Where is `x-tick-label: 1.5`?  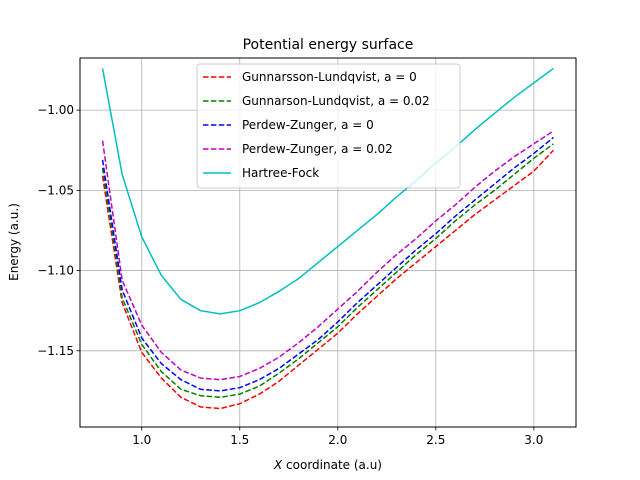
x-tick-label: 1.5 is located at coordinates (239, 440).